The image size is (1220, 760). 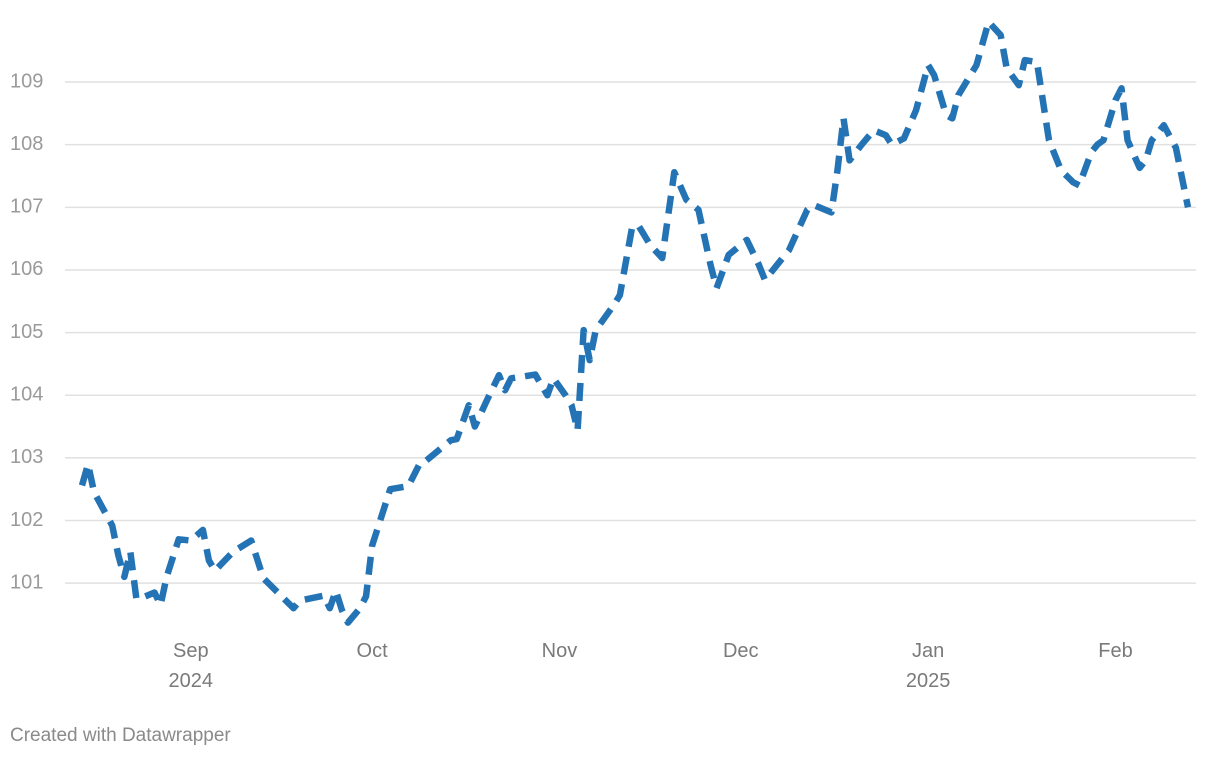 What do you see at coordinates (740, 651) in the screenshot?
I see `x-tick-label: Dec` at bounding box center [740, 651].